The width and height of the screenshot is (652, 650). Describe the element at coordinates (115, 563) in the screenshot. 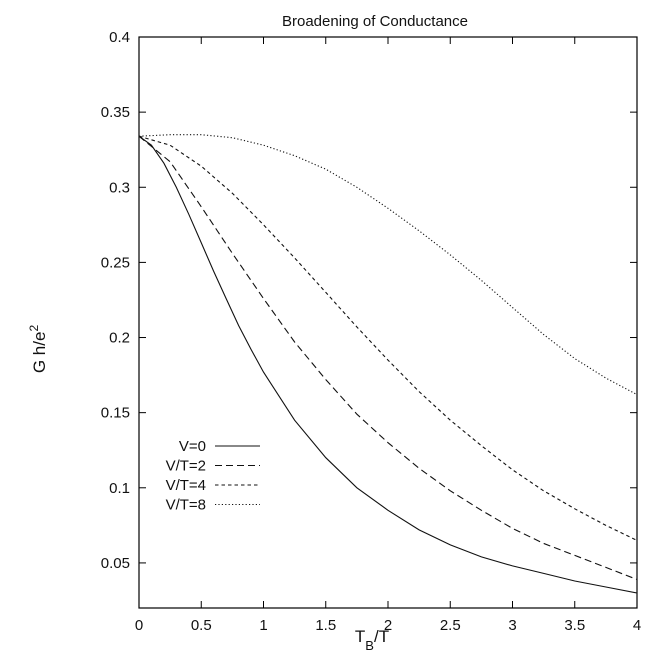

I see `y-tick-label: 0.05` at that location.